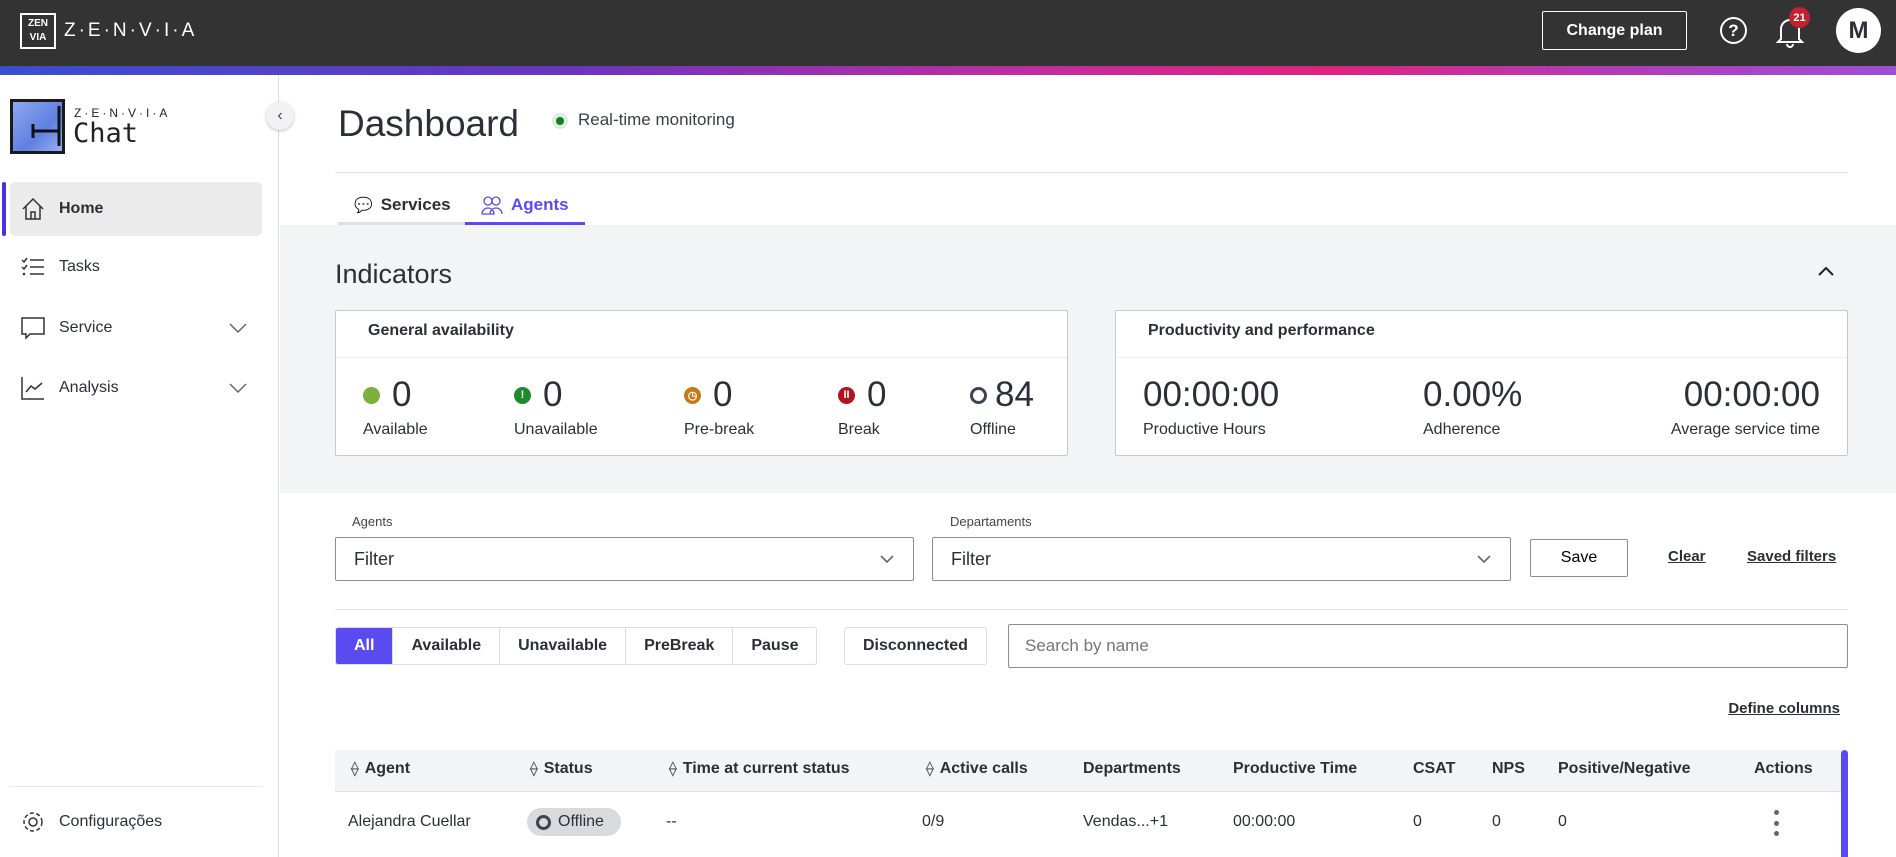 This screenshot has height=857, width=1896. What do you see at coordinates (1496, 821) in the screenshot?
I see `cell-nps: 0` at bounding box center [1496, 821].